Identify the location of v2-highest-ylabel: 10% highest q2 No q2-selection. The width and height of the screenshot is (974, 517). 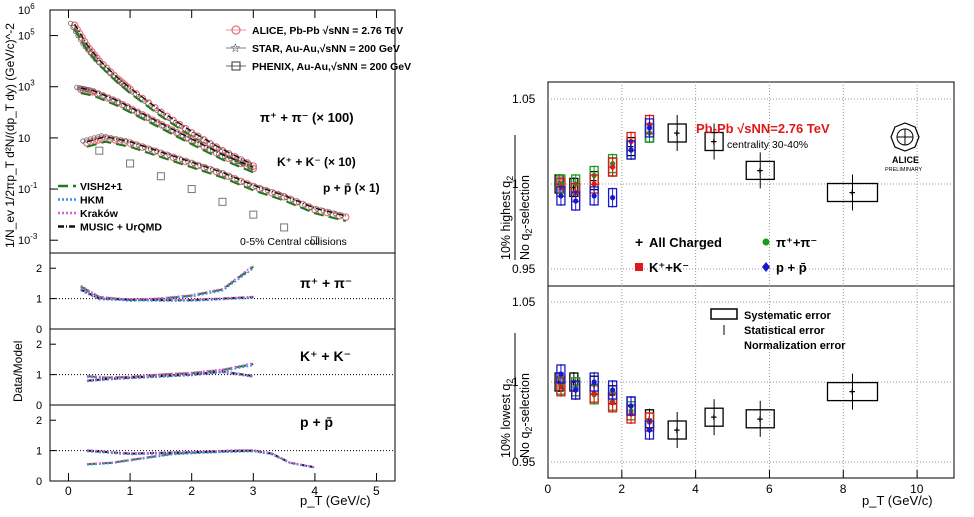
(516, 197).